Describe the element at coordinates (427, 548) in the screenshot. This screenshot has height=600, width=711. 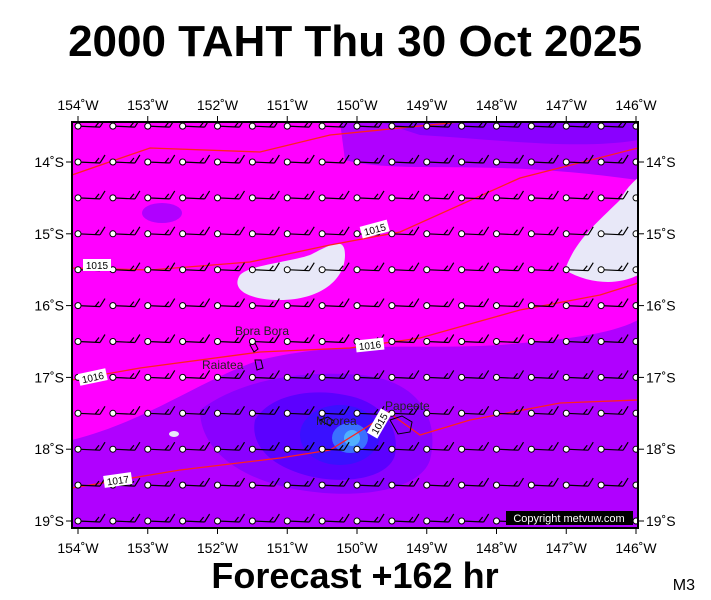
I see `lon-label: 149˚W` at that location.